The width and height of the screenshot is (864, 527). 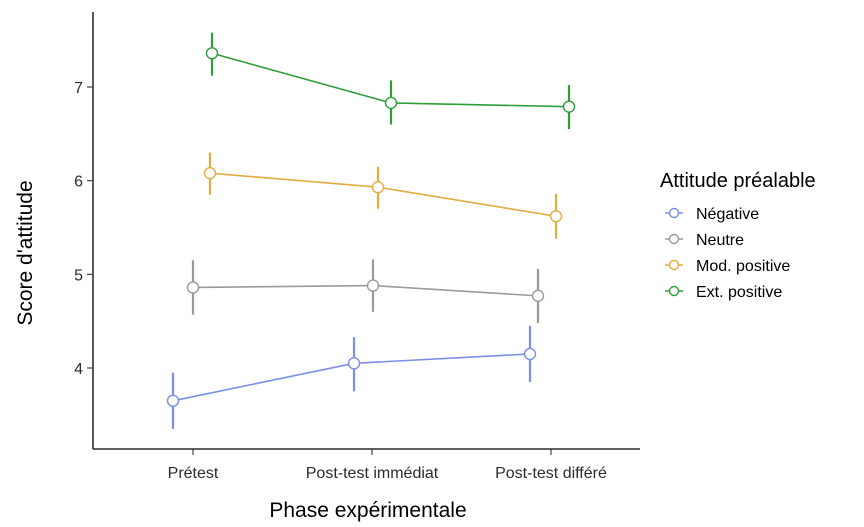 I want to click on legend-item-1: Neutre, so click(x=704, y=240).